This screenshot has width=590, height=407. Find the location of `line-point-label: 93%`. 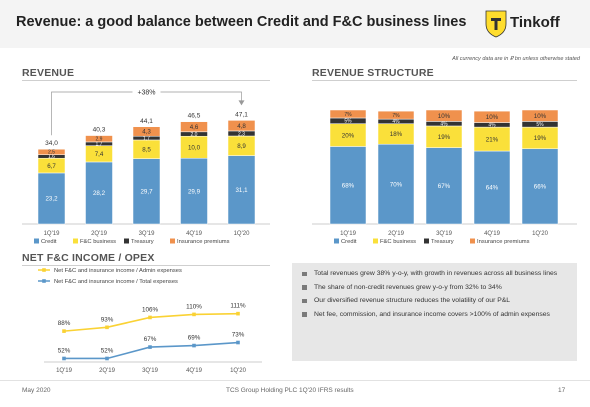

line-point-label: 93% is located at coordinates (107, 319).